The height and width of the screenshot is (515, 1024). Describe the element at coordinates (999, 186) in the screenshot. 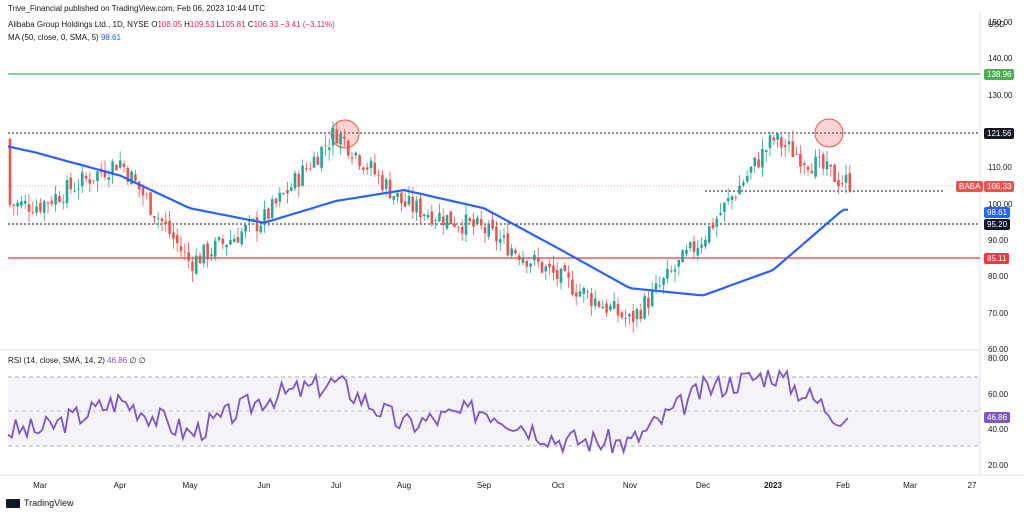

I see `tag-baba-price: 106.33` at that location.